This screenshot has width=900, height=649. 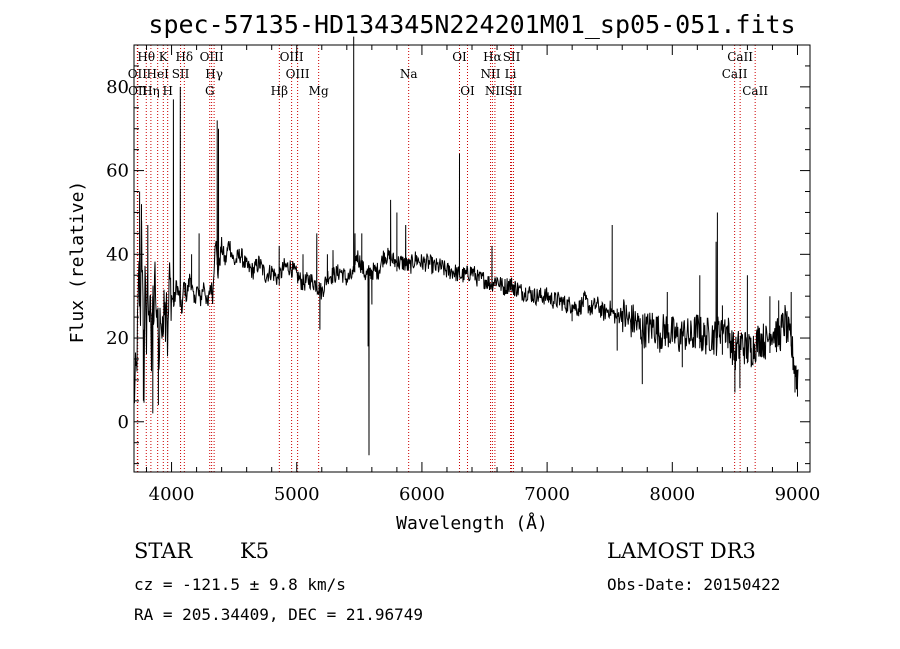 What do you see at coordinates (214, 74) in the screenshot?
I see `spectral-line-label: Hγ` at bounding box center [214, 74].